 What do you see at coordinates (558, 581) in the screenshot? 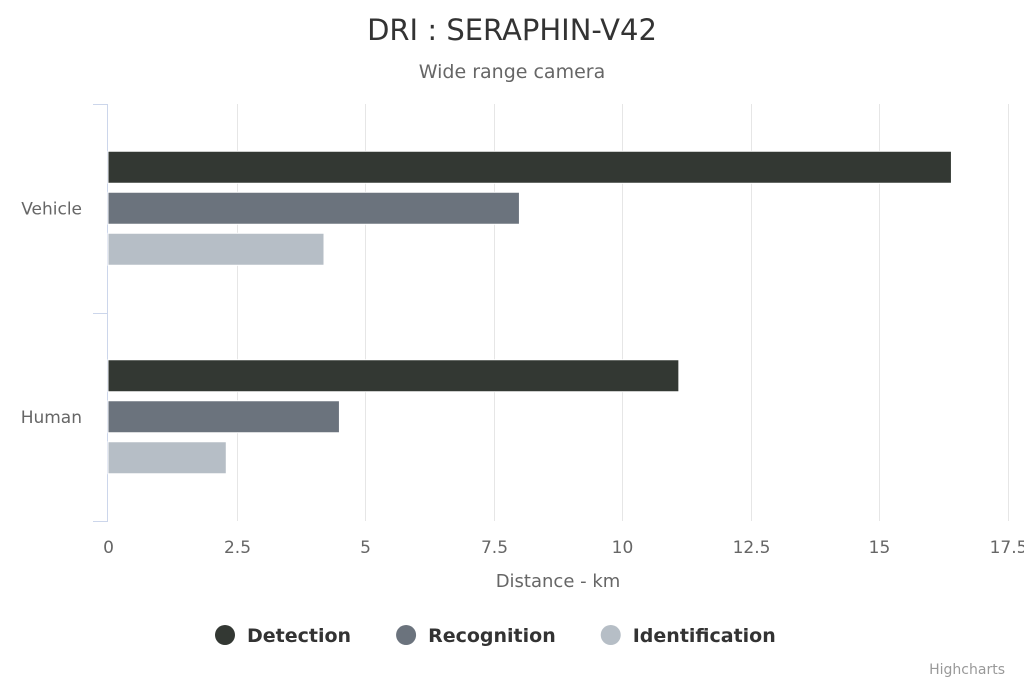
I see `x-axis-title: Distance - km` at bounding box center [558, 581].